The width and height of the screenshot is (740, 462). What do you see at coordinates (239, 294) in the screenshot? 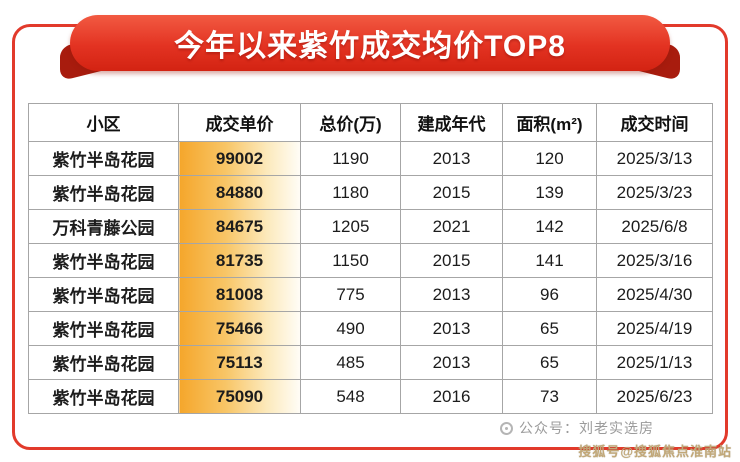
I see `unit-price-cell: 81008` at bounding box center [239, 294].